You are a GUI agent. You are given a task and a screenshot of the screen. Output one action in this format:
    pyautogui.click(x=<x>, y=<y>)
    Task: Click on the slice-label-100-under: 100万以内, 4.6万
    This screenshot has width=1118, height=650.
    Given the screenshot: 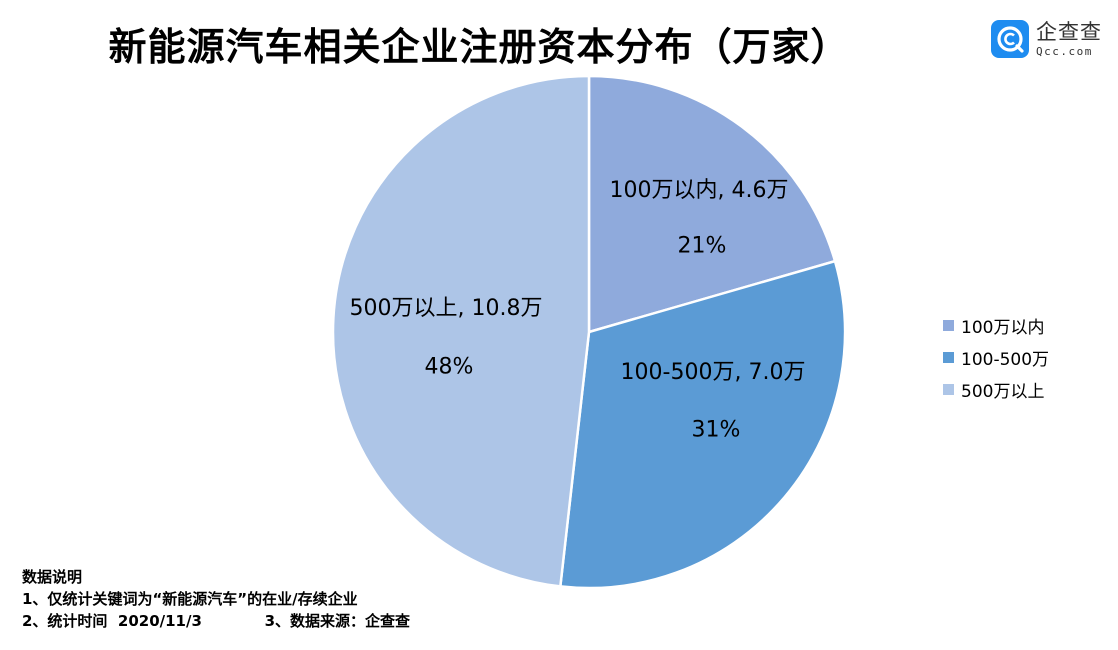 What is the action you would take?
    pyautogui.click(x=699, y=190)
    